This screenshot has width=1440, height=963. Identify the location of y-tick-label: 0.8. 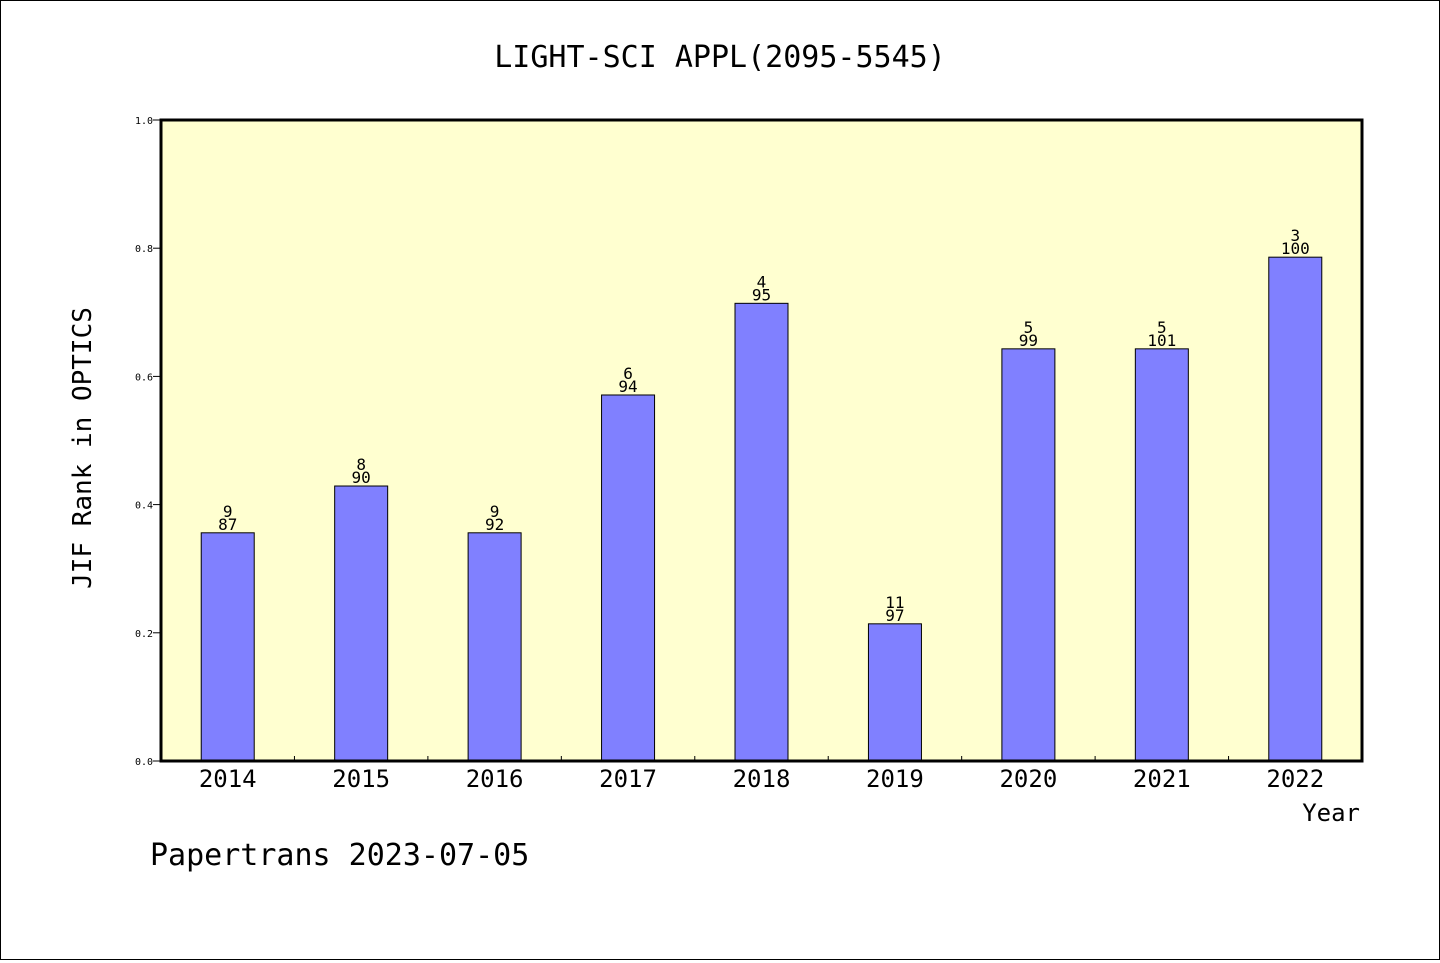
(144, 249).